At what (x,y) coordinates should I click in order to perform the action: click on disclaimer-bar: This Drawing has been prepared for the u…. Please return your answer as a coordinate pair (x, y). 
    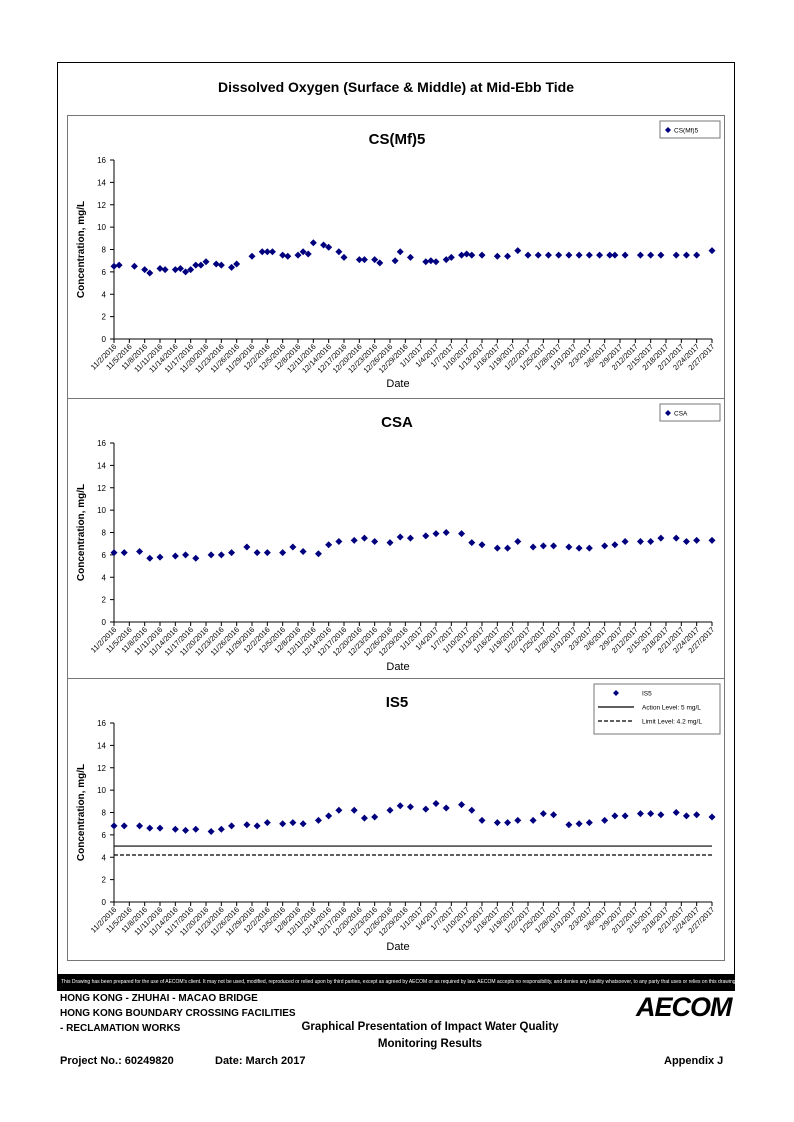
    Looking at the image, I should click on (396, 982).